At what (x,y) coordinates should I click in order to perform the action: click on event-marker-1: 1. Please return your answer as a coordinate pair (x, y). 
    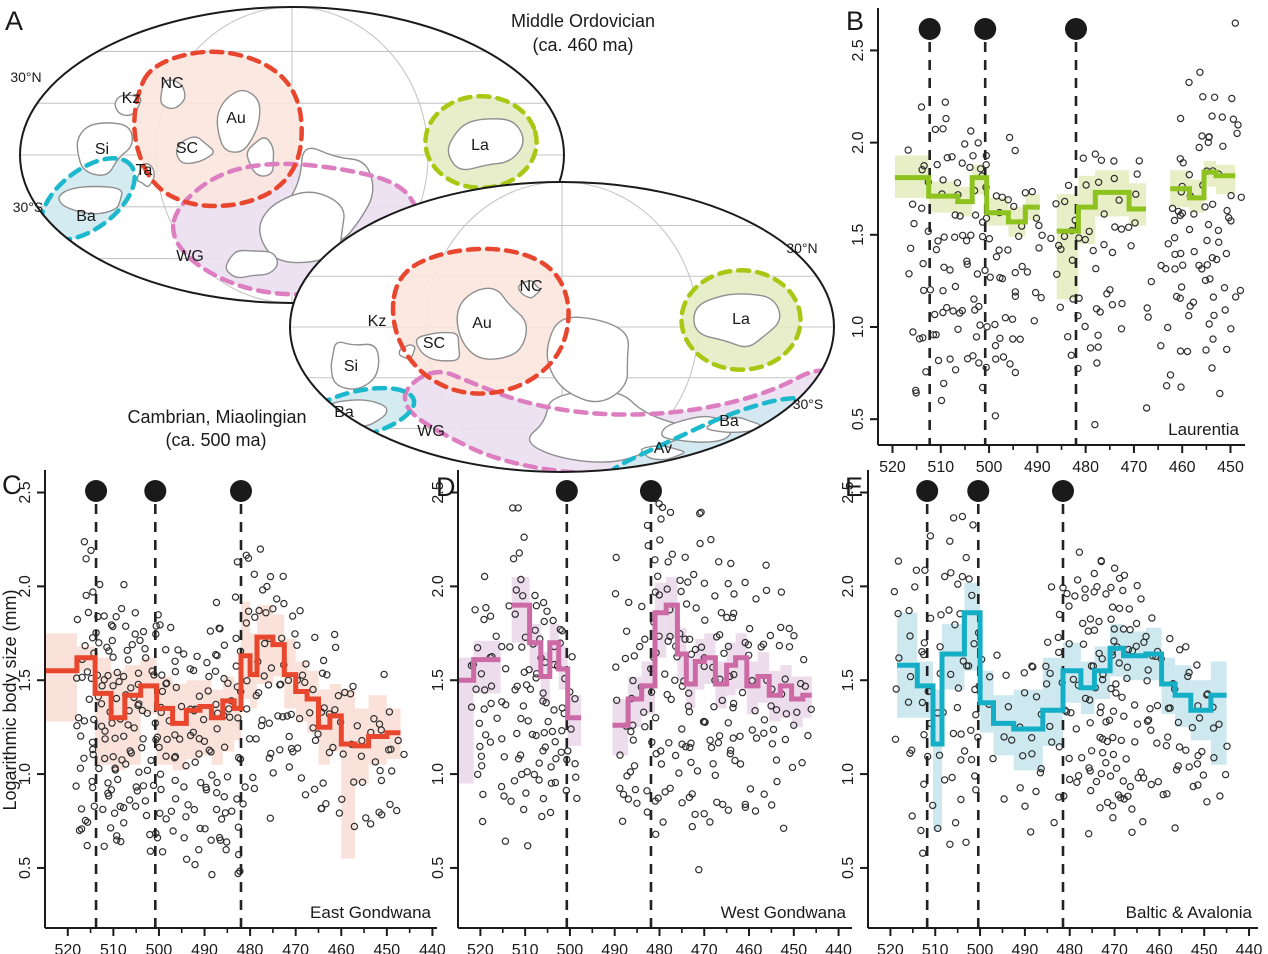
    Looking at the image, I should click on (929, 29).